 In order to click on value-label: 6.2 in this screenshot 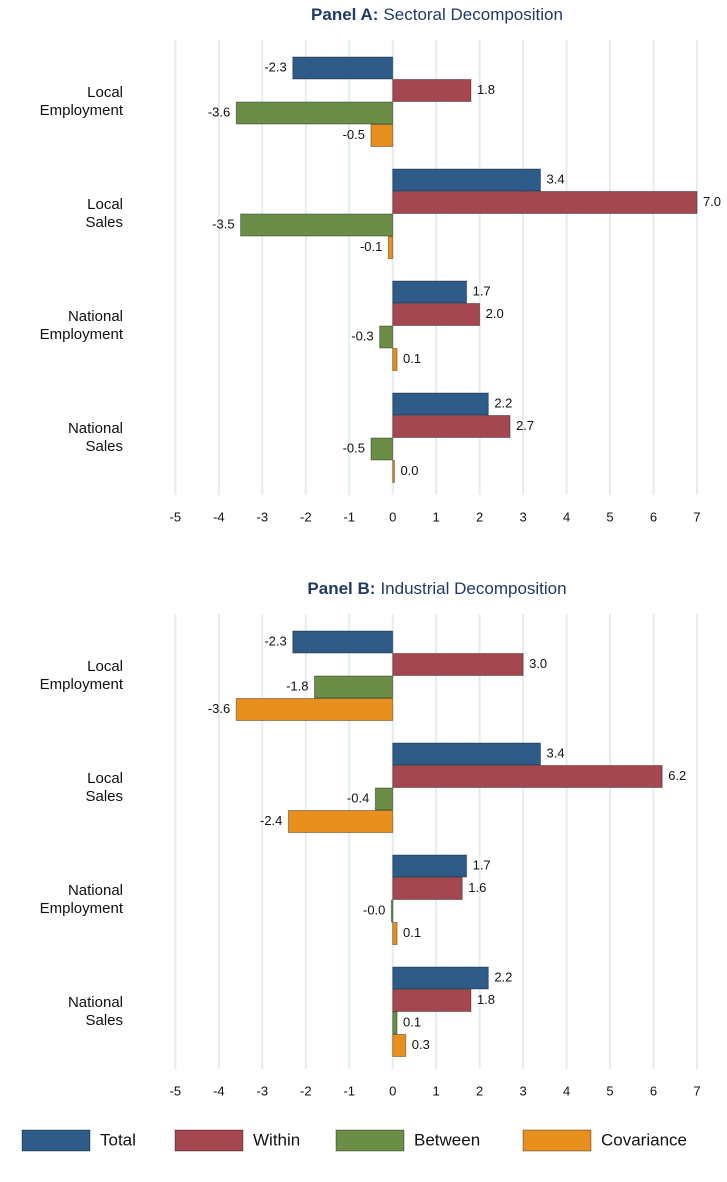, I will do `click(677, 775)`.